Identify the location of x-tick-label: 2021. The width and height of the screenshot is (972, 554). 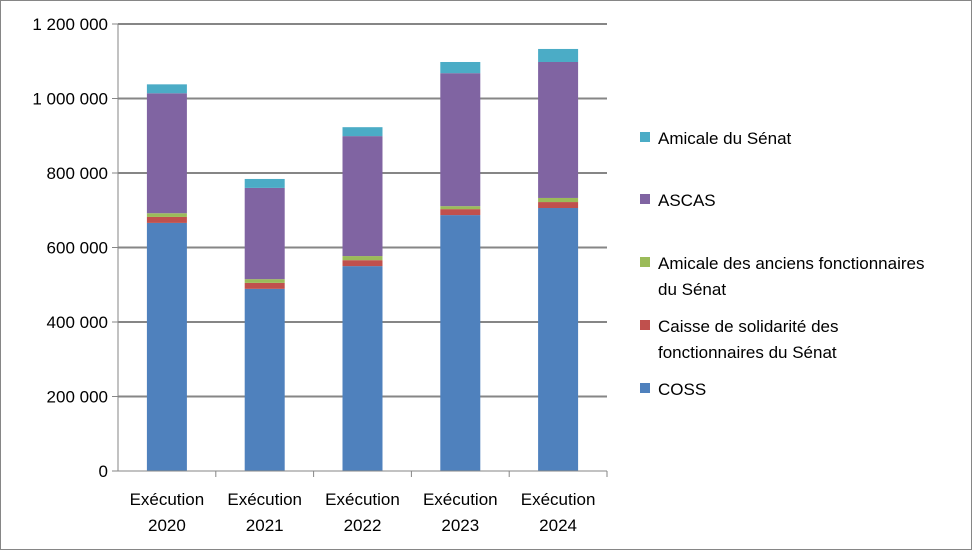
(265, 525).